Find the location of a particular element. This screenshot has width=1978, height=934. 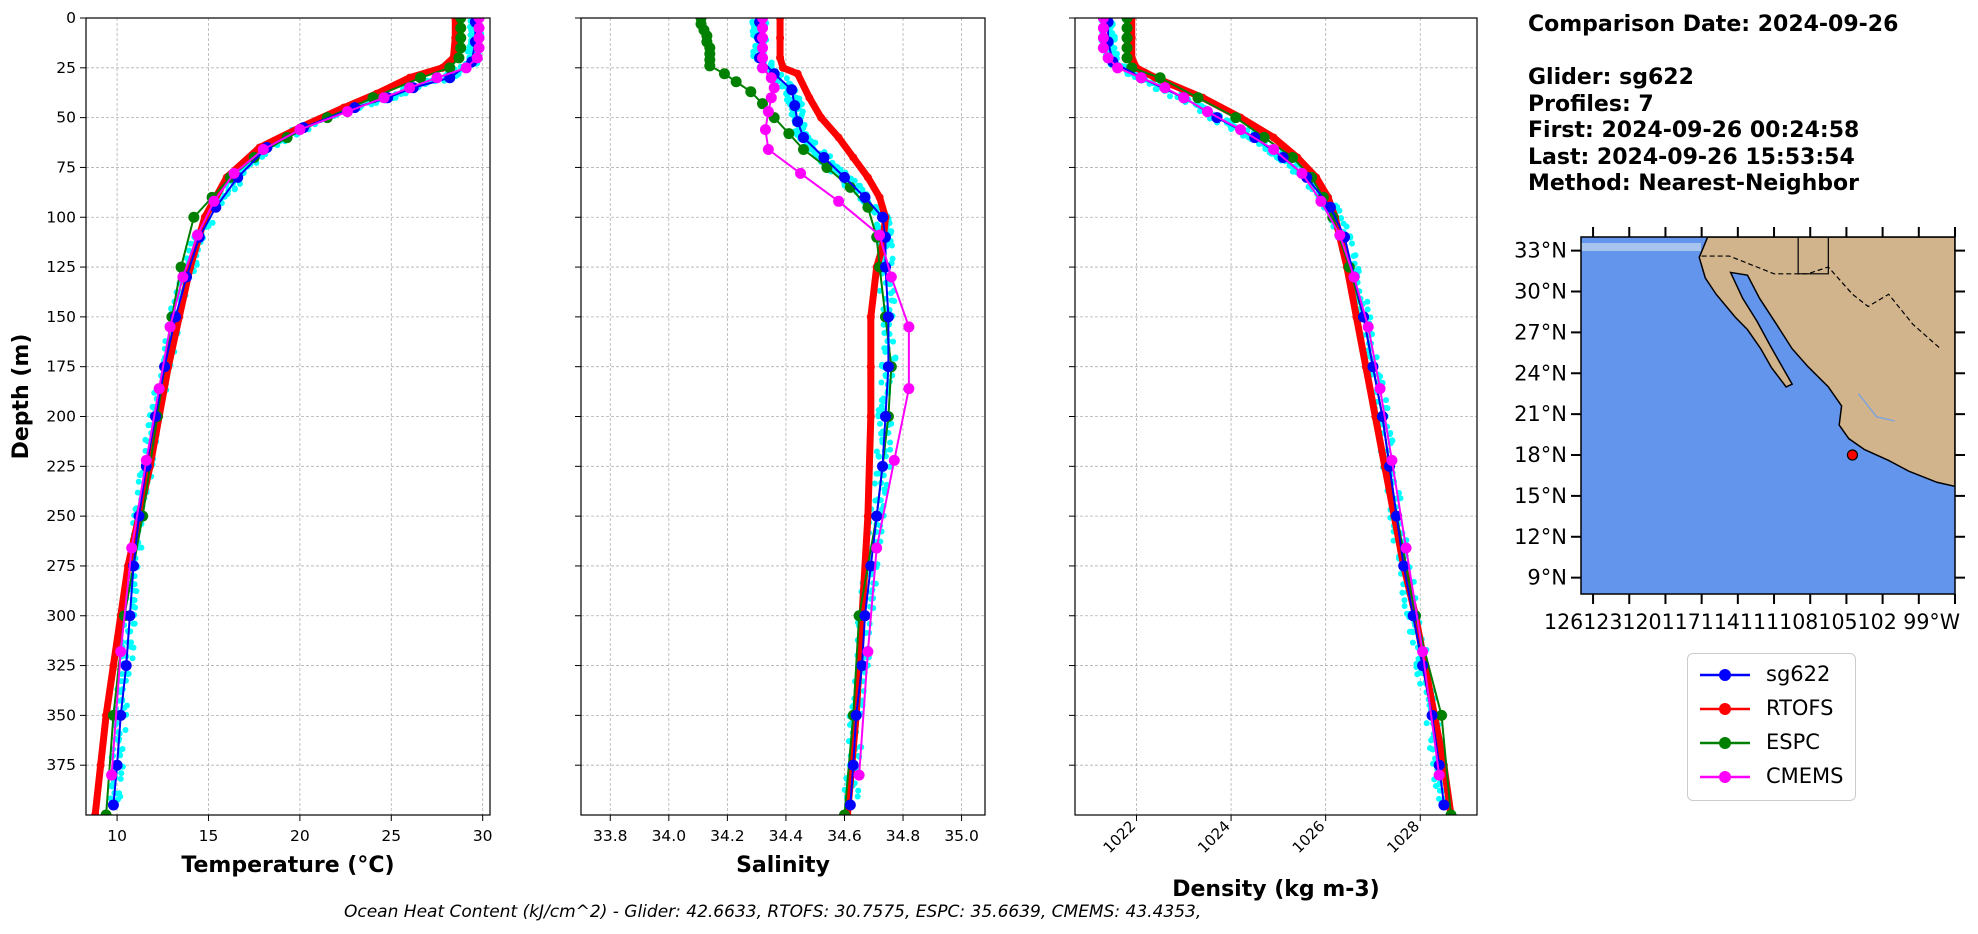

y-tick-label: 200 is located at coordinates (61, 417).